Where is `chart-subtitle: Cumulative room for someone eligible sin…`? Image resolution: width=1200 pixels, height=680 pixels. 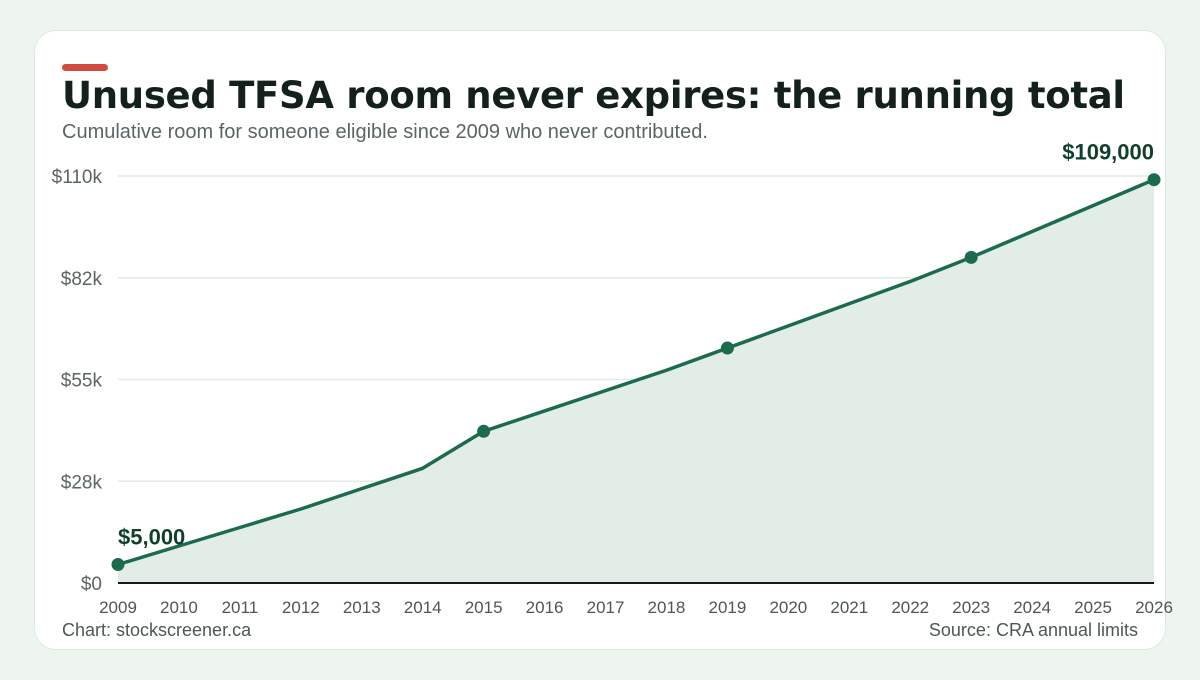
chart-subtitle: Cumulative room for someone eligible sin… is located at coordinates (385, 132).